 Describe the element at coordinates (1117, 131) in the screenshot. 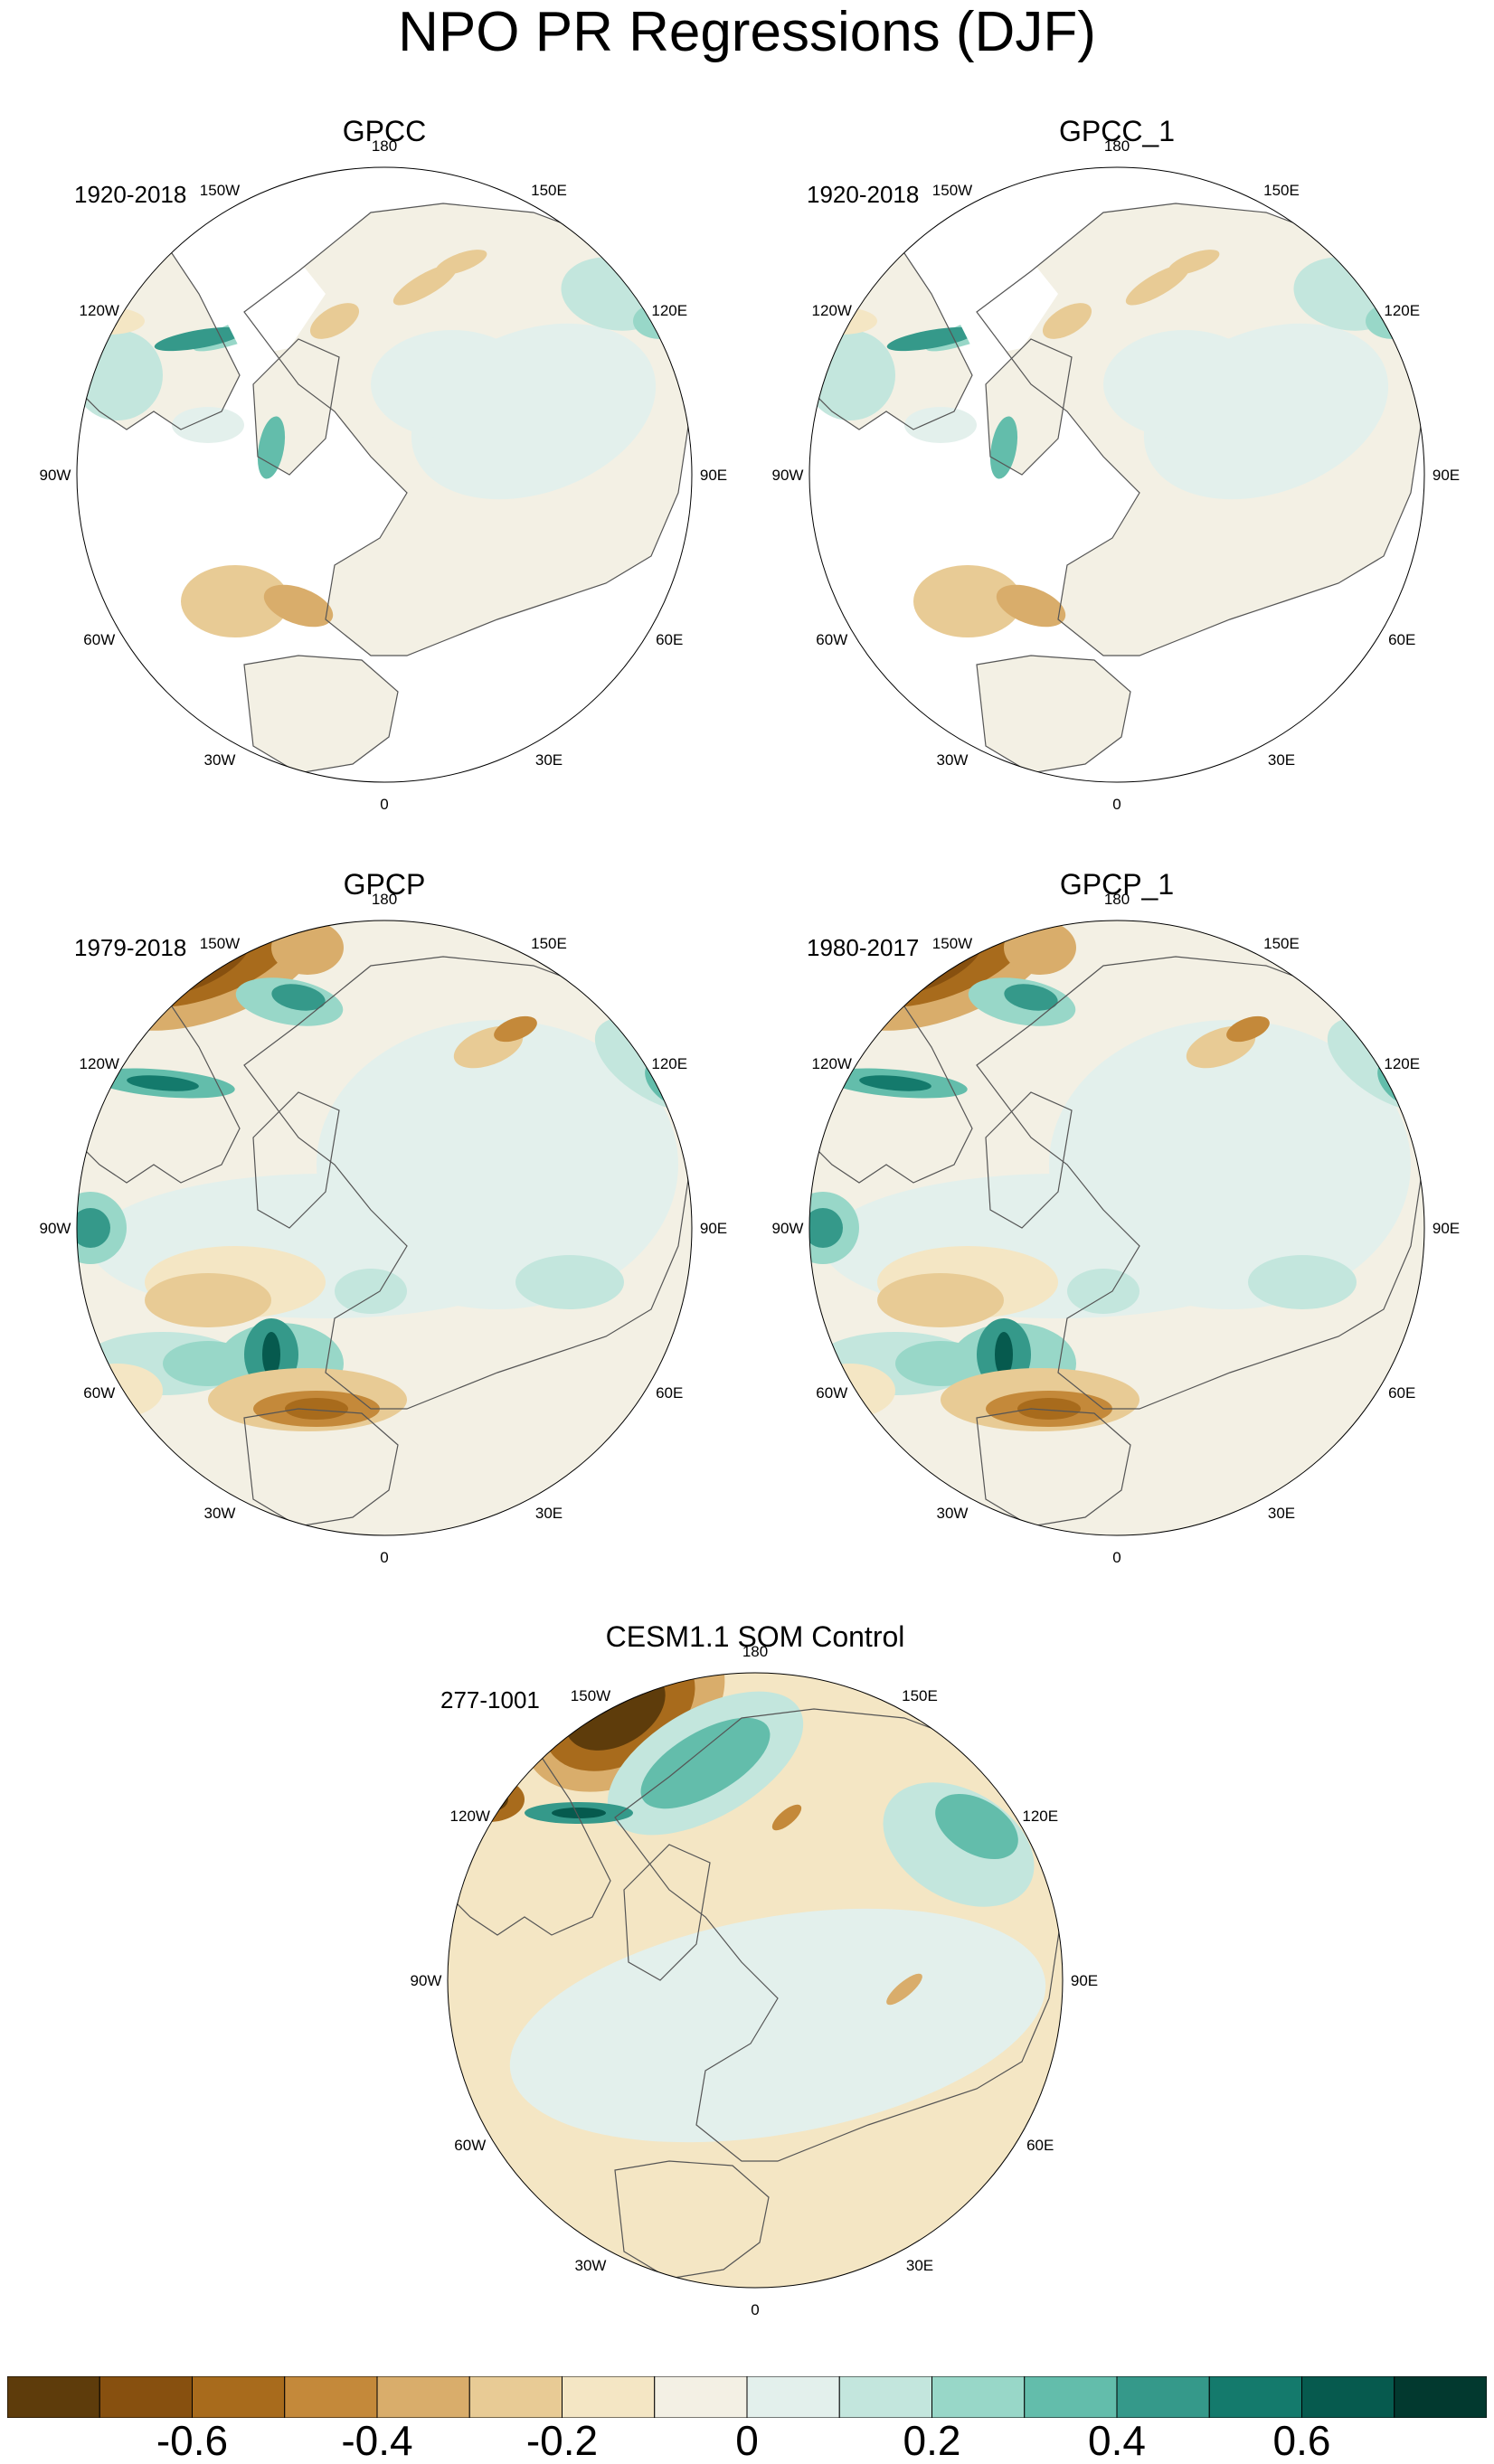

I see `panel-title: GPCC_1` at that location.